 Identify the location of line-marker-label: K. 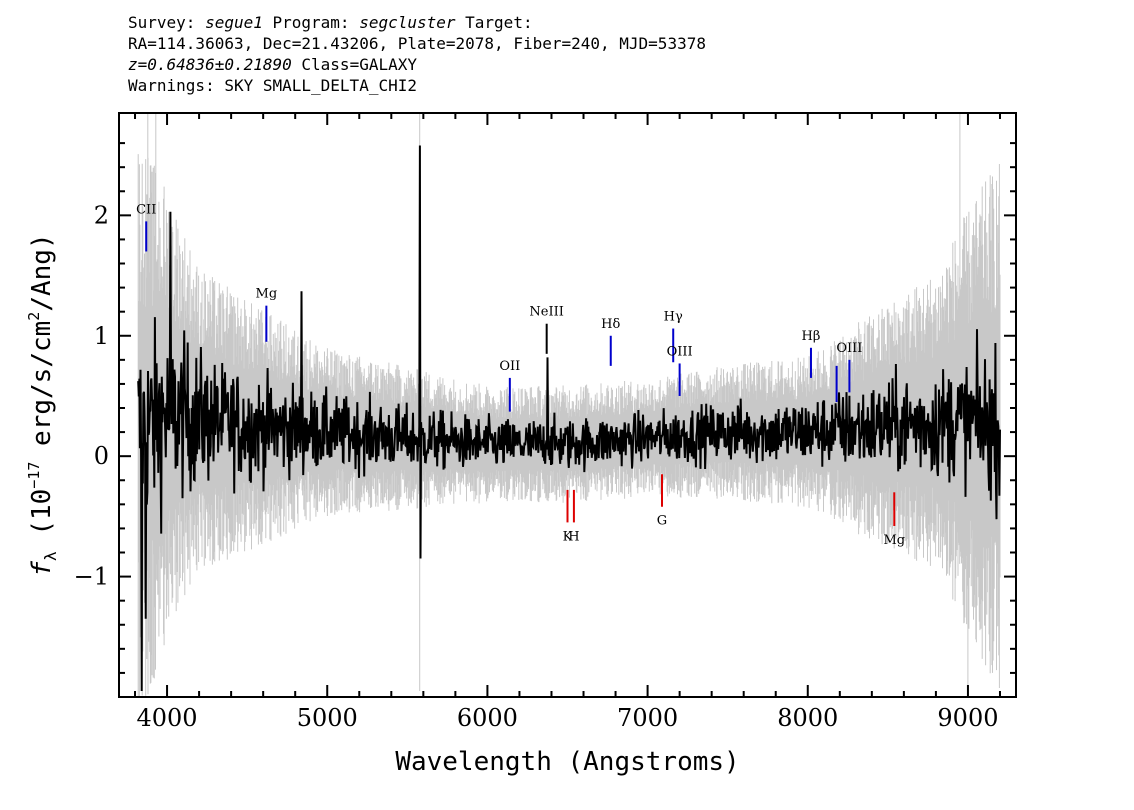
(568, 536).